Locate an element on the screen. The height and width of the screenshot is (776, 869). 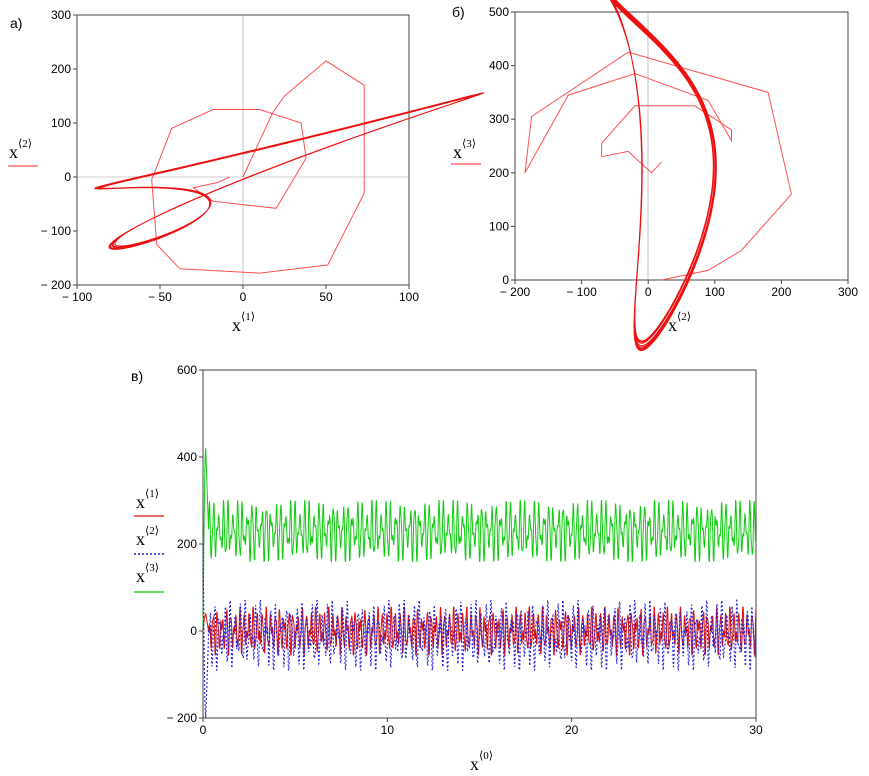
chart-c-xlabel: x is located at coordinates (474, 764).